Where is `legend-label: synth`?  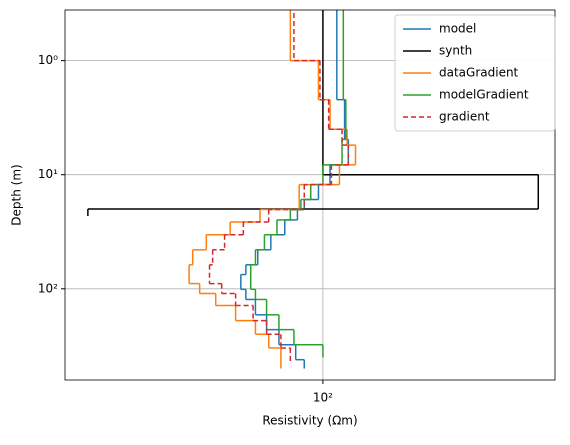 legend-label: synth is located at coordinates (455, 51).